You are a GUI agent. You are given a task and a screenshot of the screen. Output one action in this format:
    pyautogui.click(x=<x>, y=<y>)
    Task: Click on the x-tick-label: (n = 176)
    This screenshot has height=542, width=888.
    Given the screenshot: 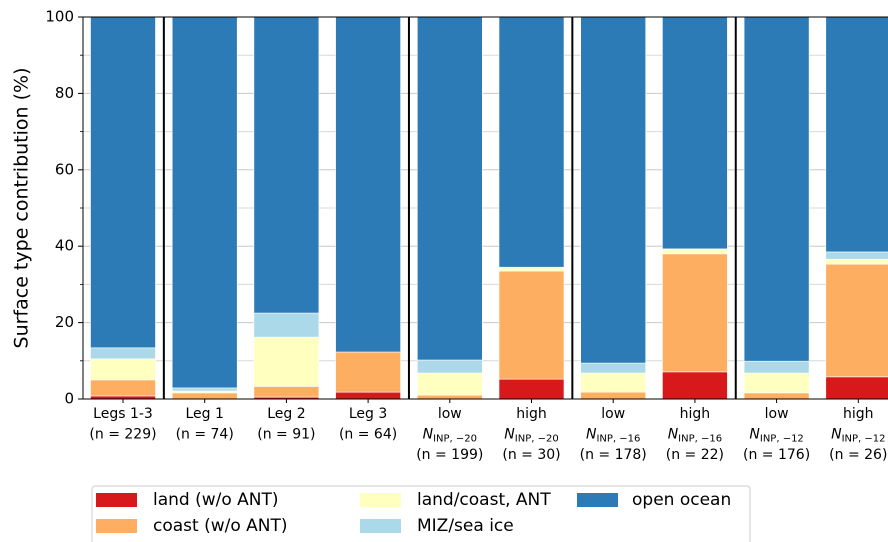 What is the action you would take?
    pyautogui.click(x=776, y=455)
    